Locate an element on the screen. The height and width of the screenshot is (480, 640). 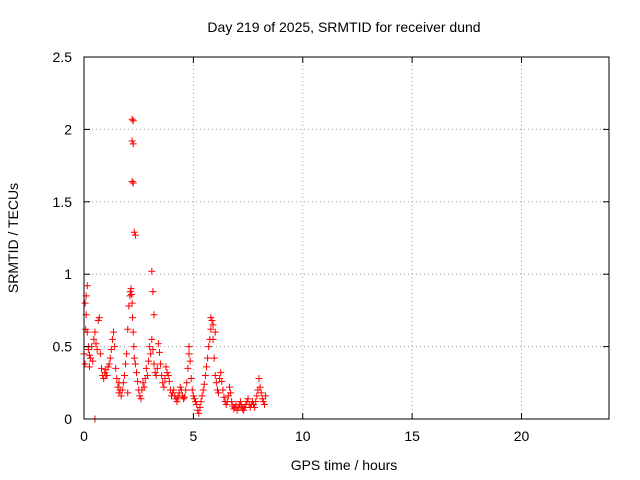
x-tick-label: 15 is located at coordinates (412, 436).